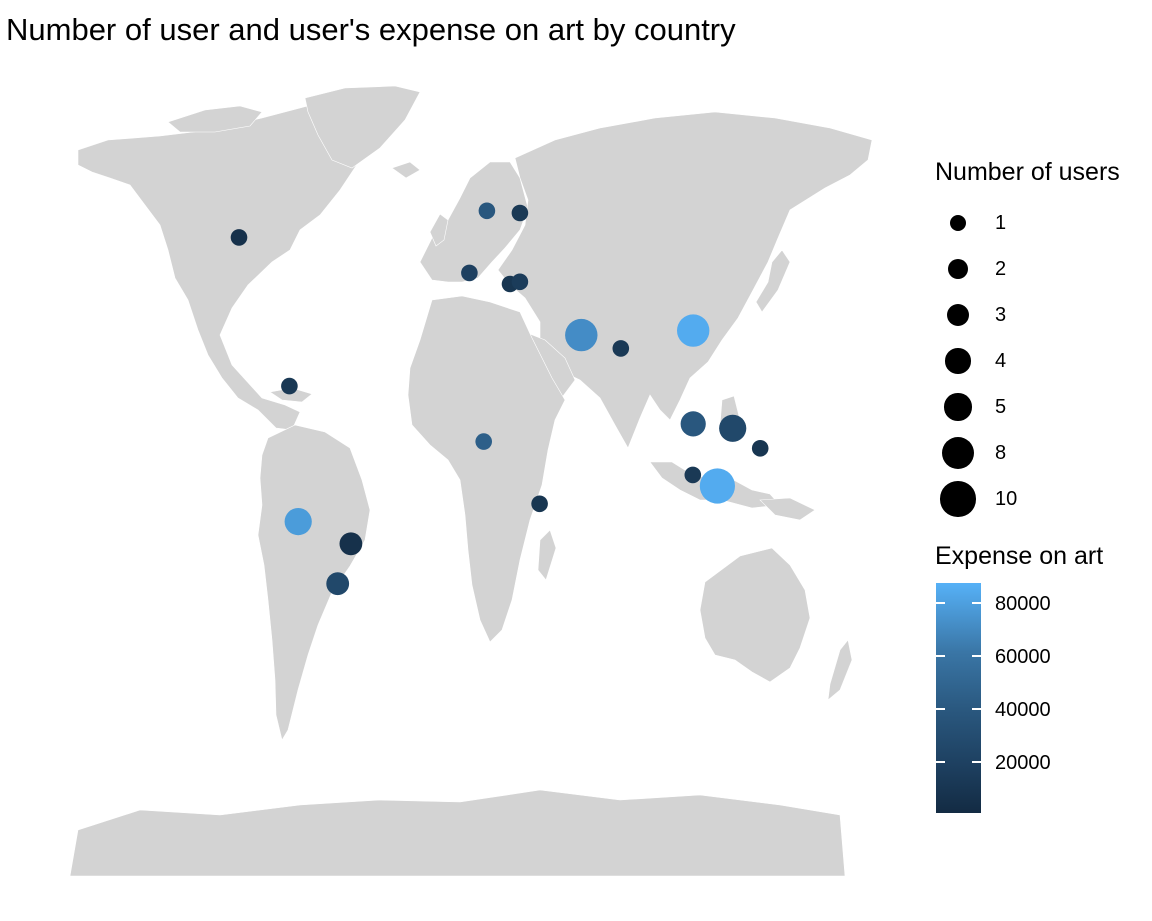  What do you see at coordinates (1001, 407) in the screenshot?
I see `size-legend-label: 5` at bounding box center [1001, 407].